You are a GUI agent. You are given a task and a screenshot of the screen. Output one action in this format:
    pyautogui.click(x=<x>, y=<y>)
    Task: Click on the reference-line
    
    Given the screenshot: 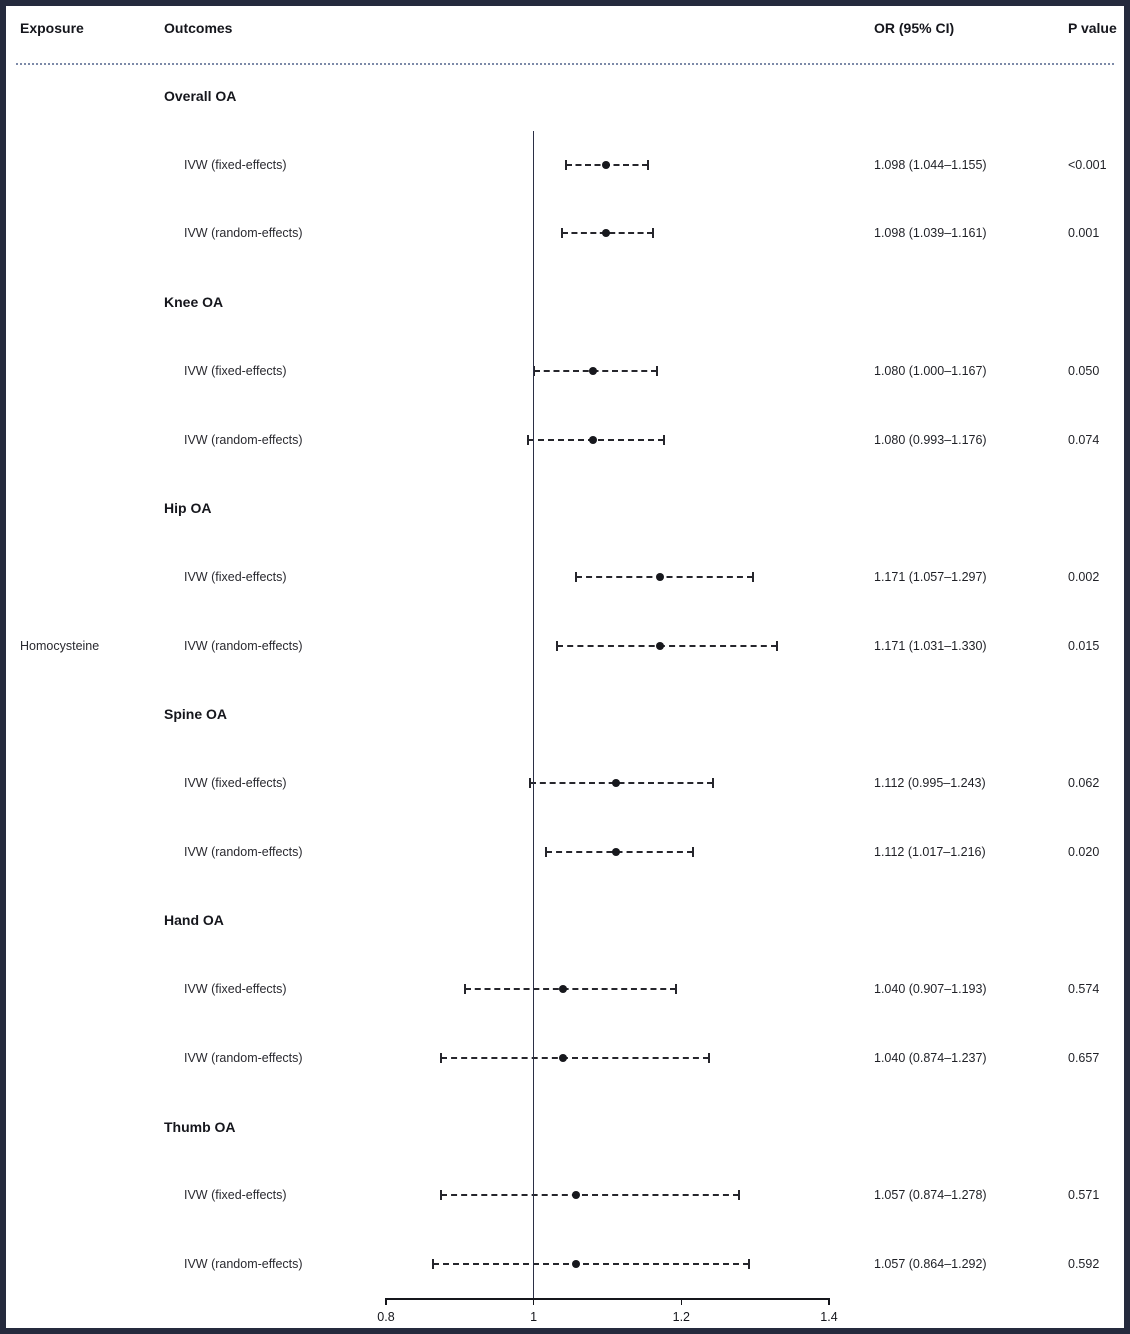 What is the action you would take?
    pyautogui.click(x=533, y=714)
    